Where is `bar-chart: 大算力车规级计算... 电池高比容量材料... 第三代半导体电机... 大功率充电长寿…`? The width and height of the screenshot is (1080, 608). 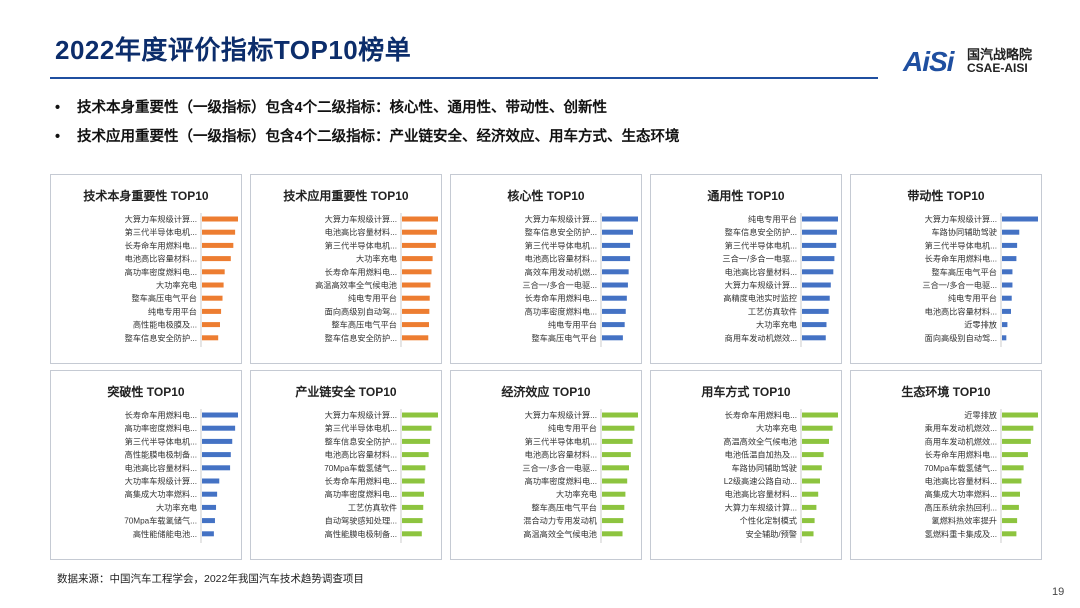 bar-chart: 大算力车规级计算... 电池高比容量材料... 第三代半导体电机... 大功率充电长寿… is located at coordinates (376, 280).